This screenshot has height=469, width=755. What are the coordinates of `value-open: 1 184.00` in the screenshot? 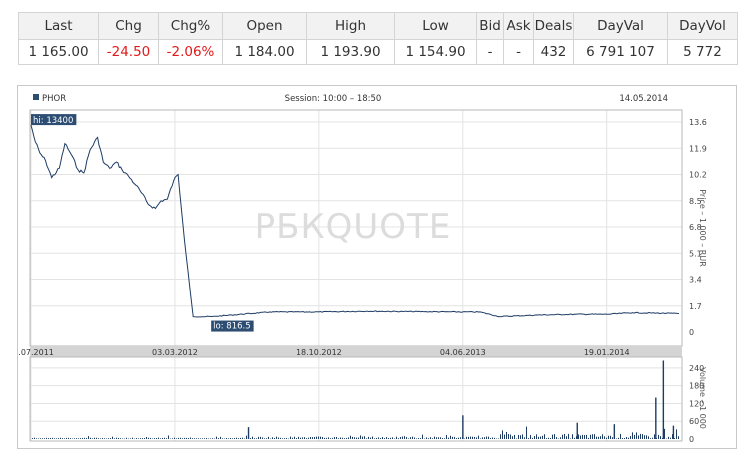 It's located at (264, 52).